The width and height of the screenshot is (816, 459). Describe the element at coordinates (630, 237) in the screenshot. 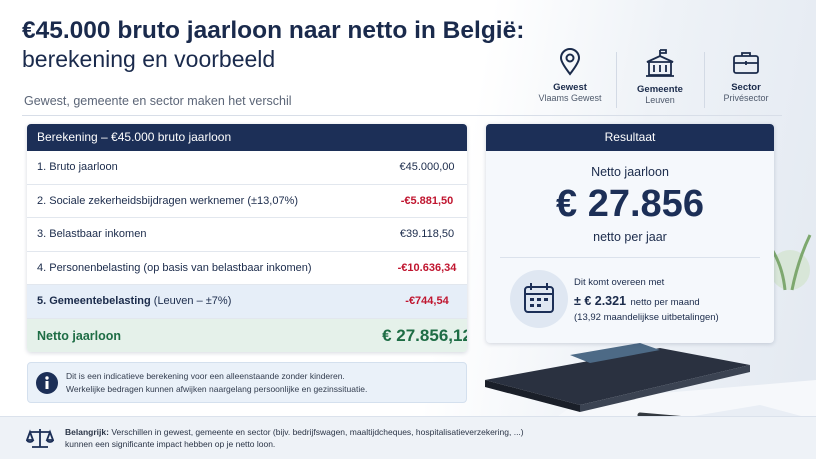

I see `result-unit: netto per jaar` at that location.